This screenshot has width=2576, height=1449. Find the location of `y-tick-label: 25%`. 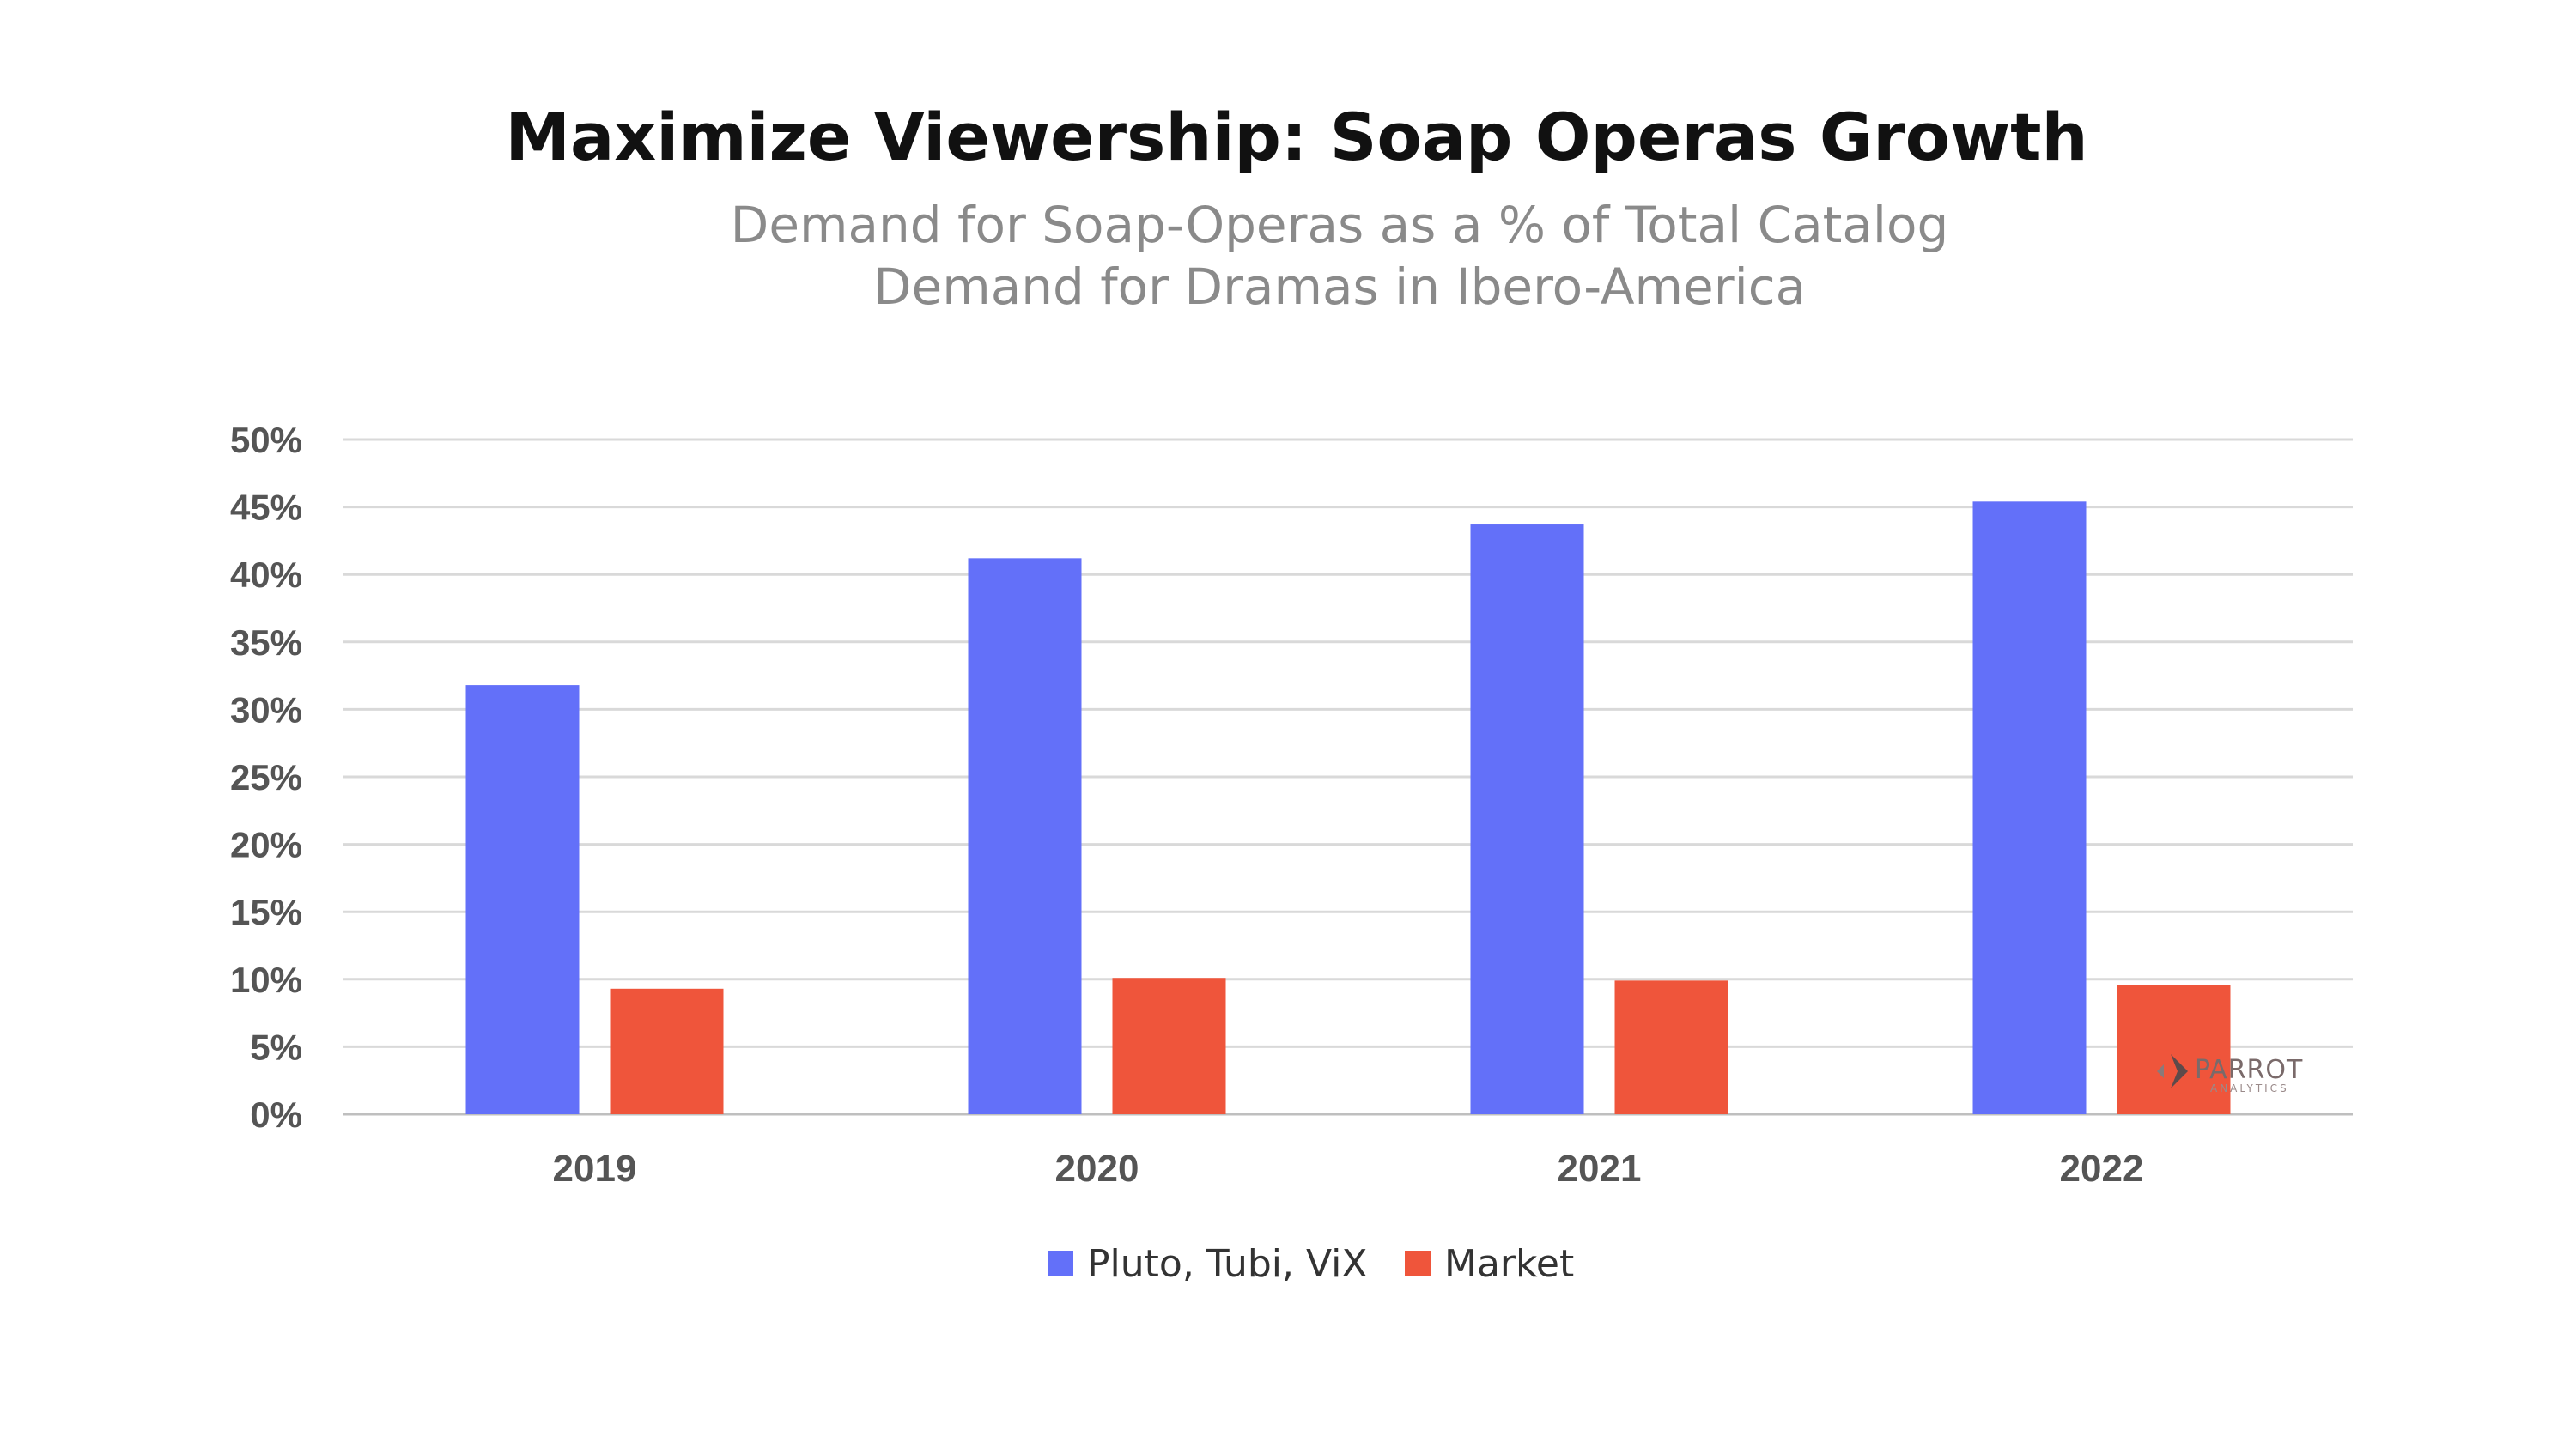

y-tick-label: 25% is located at coordinates (266, 777).